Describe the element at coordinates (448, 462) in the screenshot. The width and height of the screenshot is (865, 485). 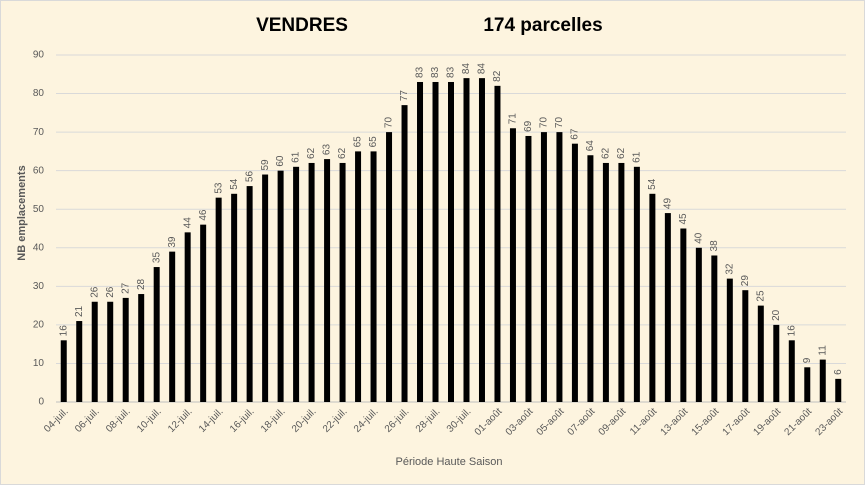
I see `x-axis-title: Période Haute Saison` at that location.